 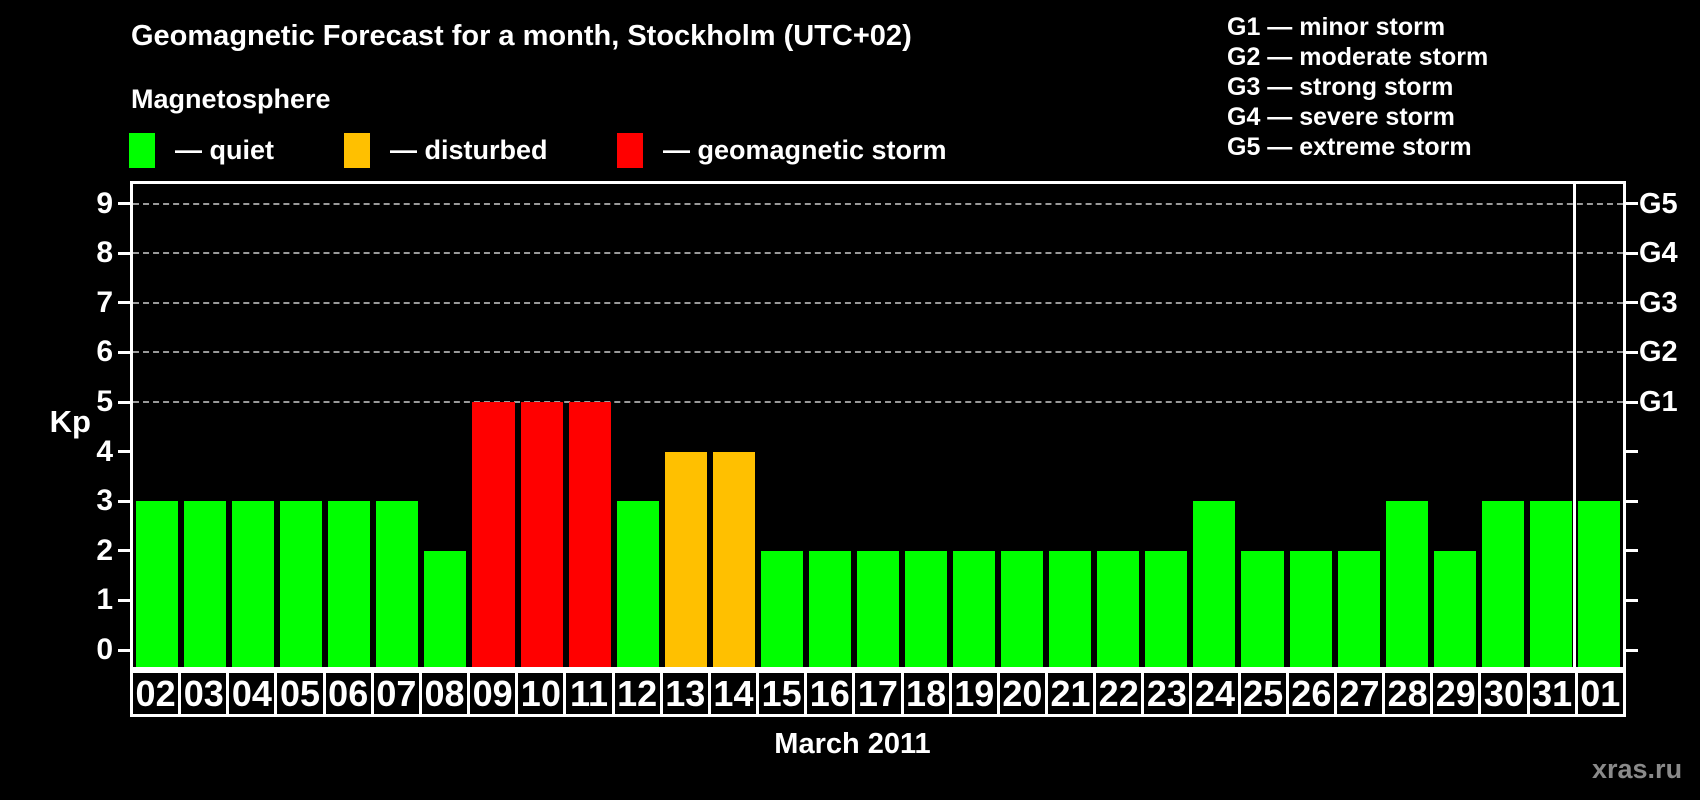 What do you see at coordinates (1600, 693) in the screenshot?
I see `day-label-01: 01` at bounding box center [1600, 693].